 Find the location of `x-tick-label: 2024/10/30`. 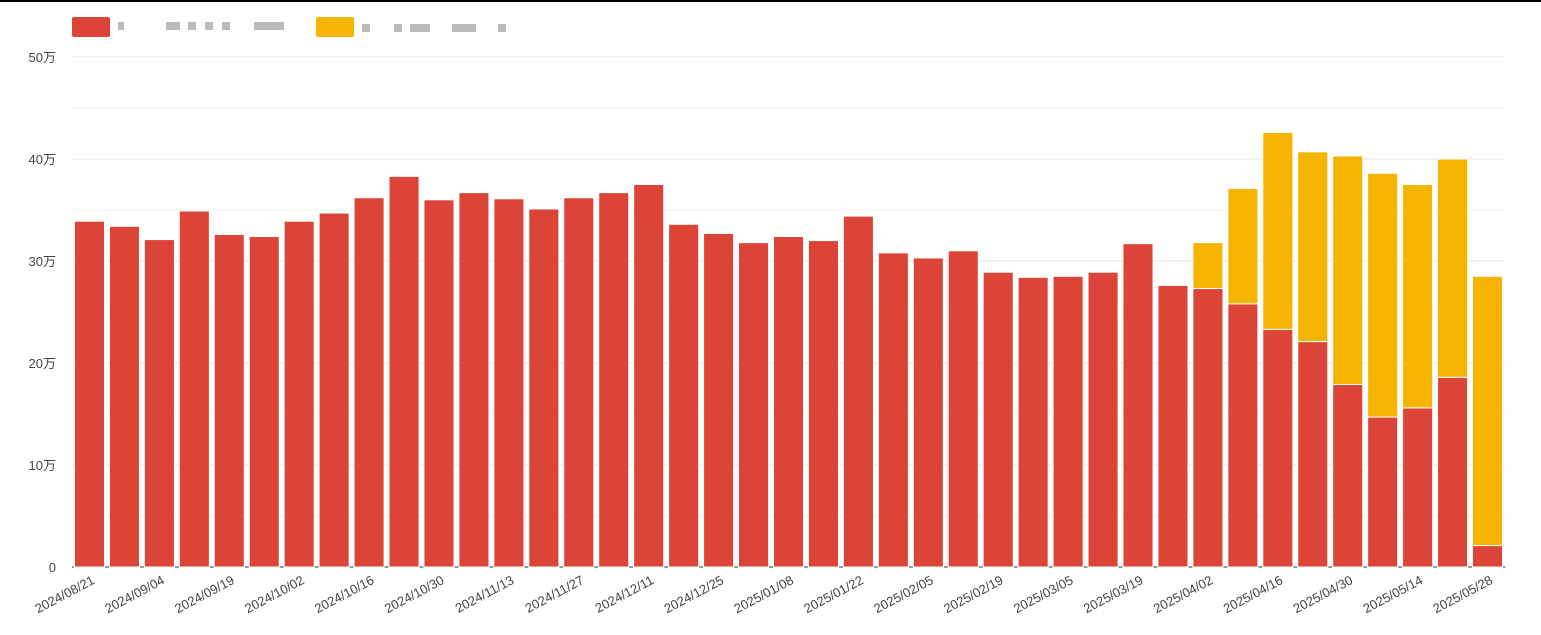

x-tick-label: 2024/10/30 is located at coordinates (414, 594).